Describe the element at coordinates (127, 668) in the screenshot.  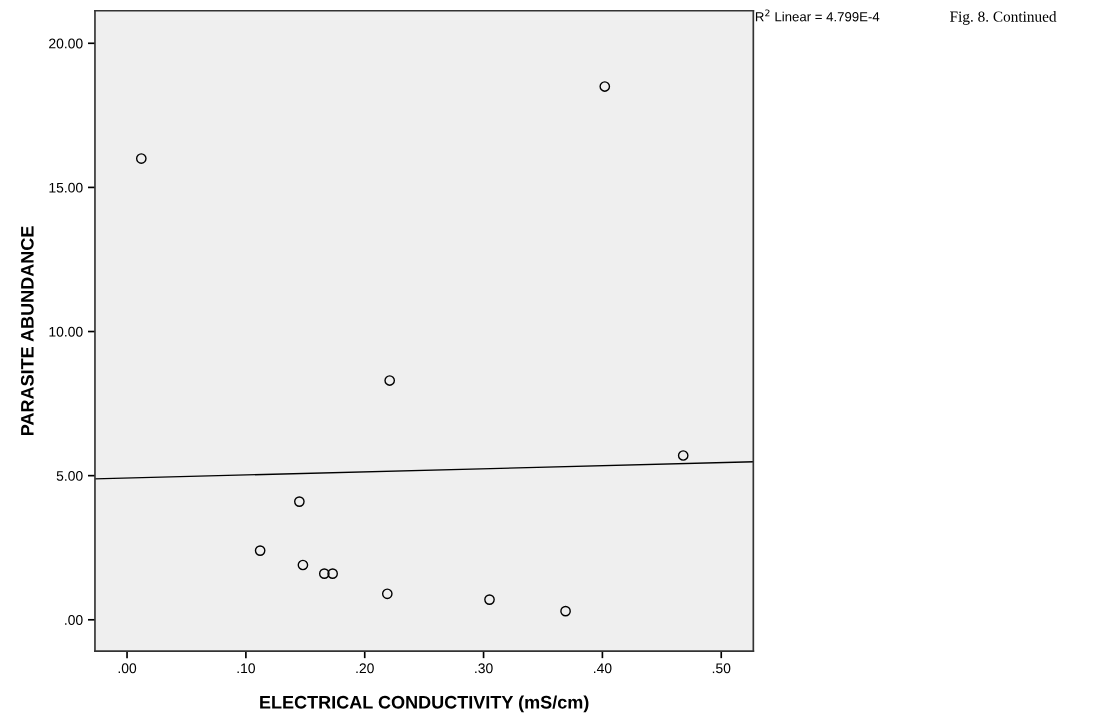
I see `x-tick-label: .00` at that location.